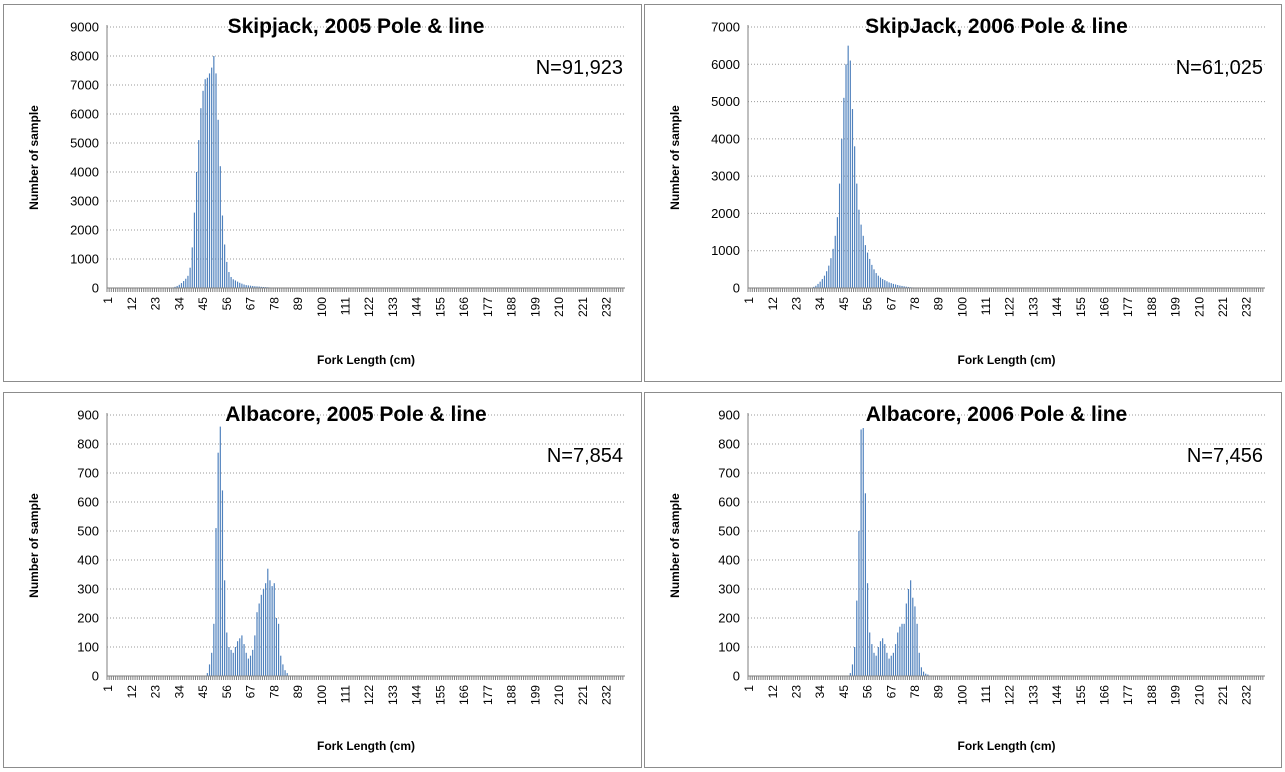 The width and height of the screenshot is (1285, 772). Describe the element at coordinates (322, 695) in the screenshot. I see `x-tick-label: 100` at that location.